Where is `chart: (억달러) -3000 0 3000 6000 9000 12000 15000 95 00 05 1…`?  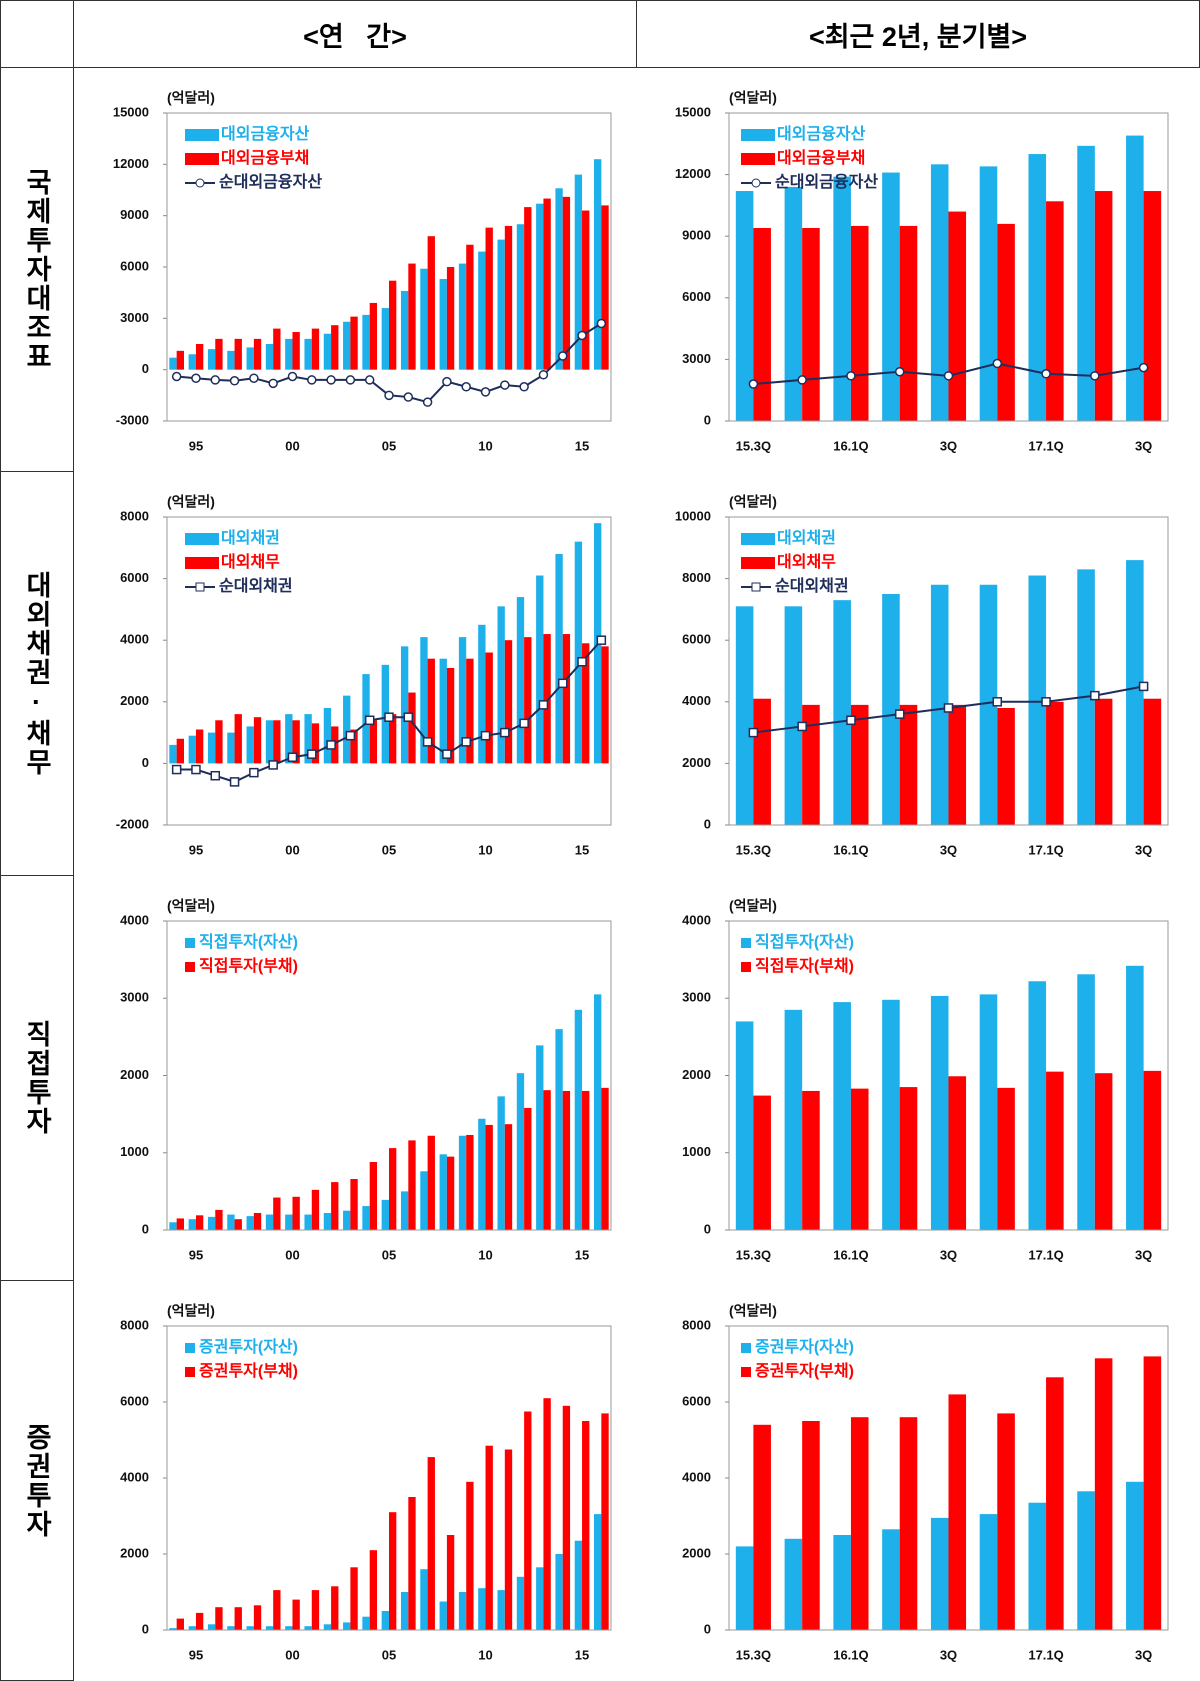 chart: (억달러) -3000 0 3000 6000 9000 12000 15000 95 00 05 1… is located at coordinates (362, 271).